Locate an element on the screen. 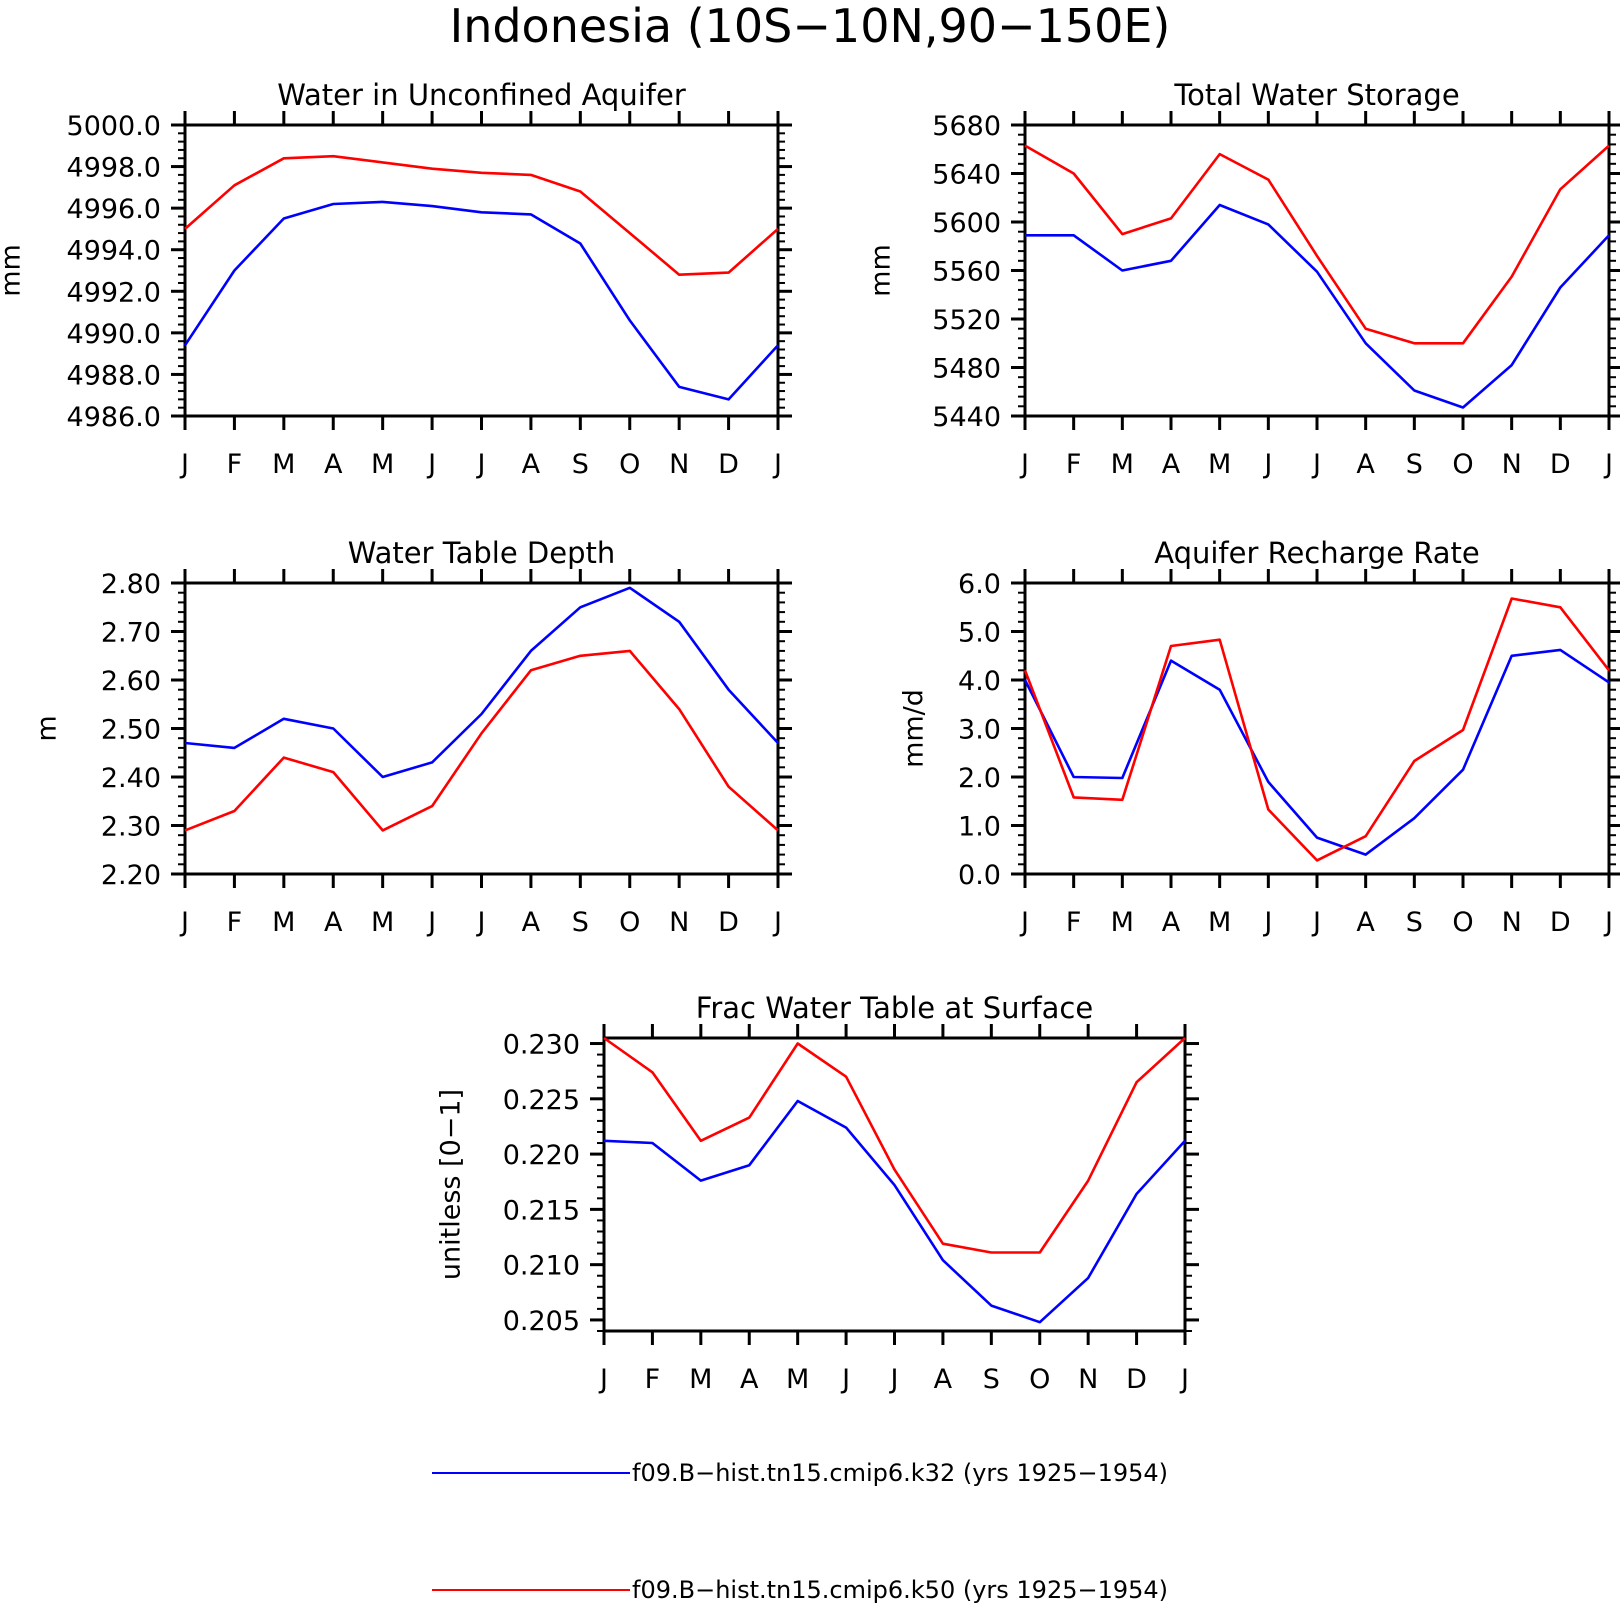 The image size is (1620, 1605). y-tick-label: 3.0 is located at coordinates (979, 730).